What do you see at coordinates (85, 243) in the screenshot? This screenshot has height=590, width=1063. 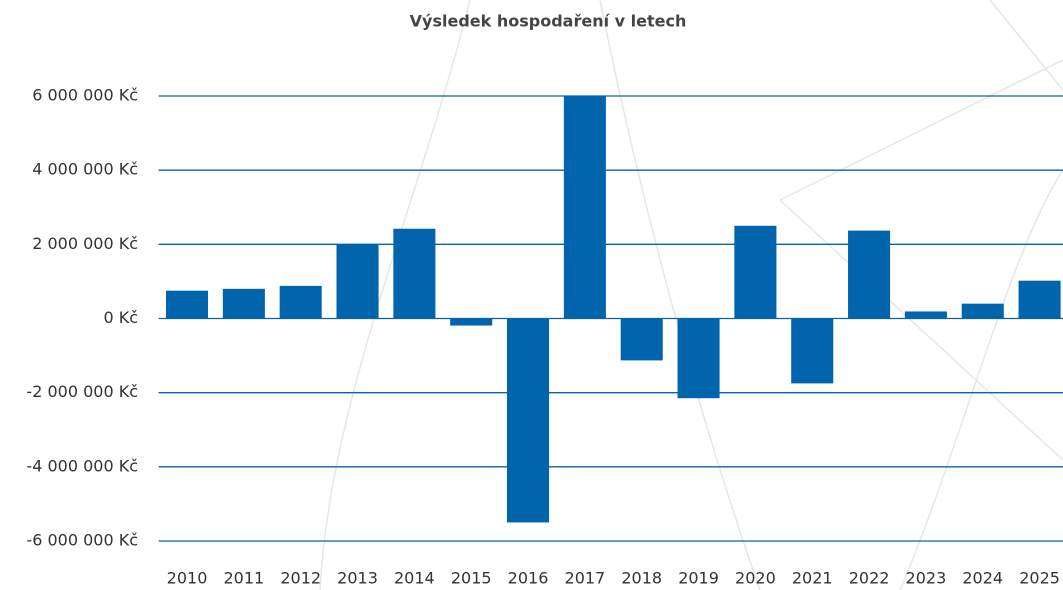 I see `y-tick-label: 2 000 000 Kč` at bounding box center [85, 243].